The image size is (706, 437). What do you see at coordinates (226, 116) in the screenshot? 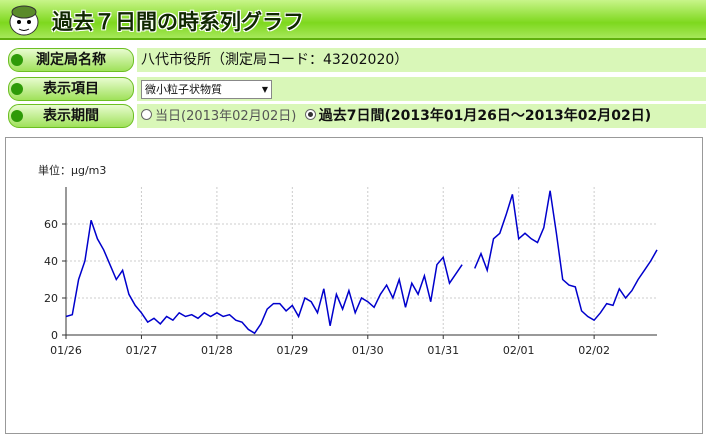
I see `radio-label: 当日(2013年02月02日)` at bounding box center [226, 116].